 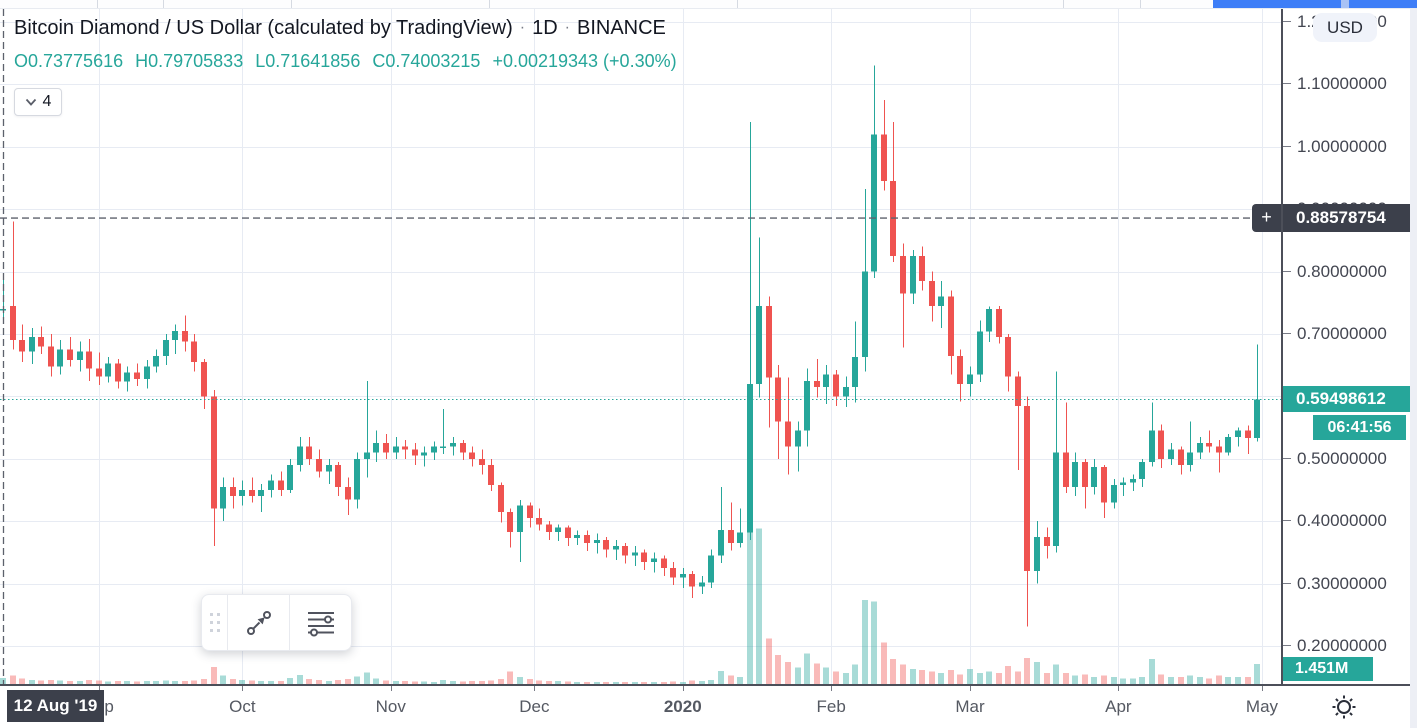 I want to click on time-axis-label: Mar, so click(x=970, y=706).